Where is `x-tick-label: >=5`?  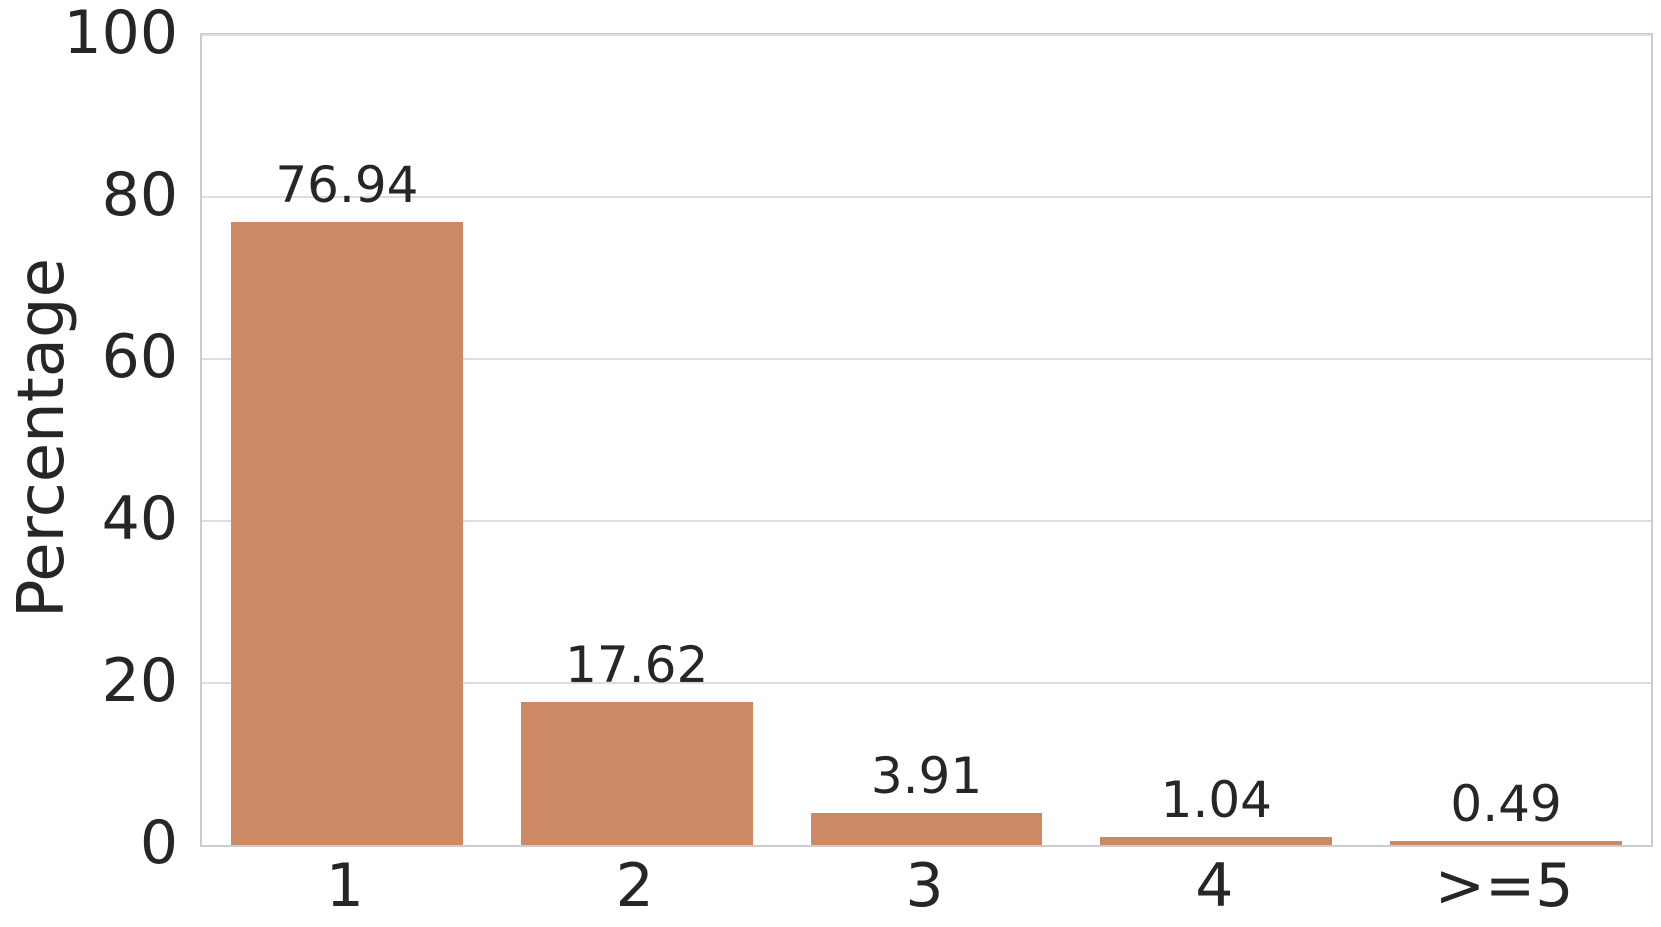 x-tick-label: >=5 is located at coordinates (1504, 886).